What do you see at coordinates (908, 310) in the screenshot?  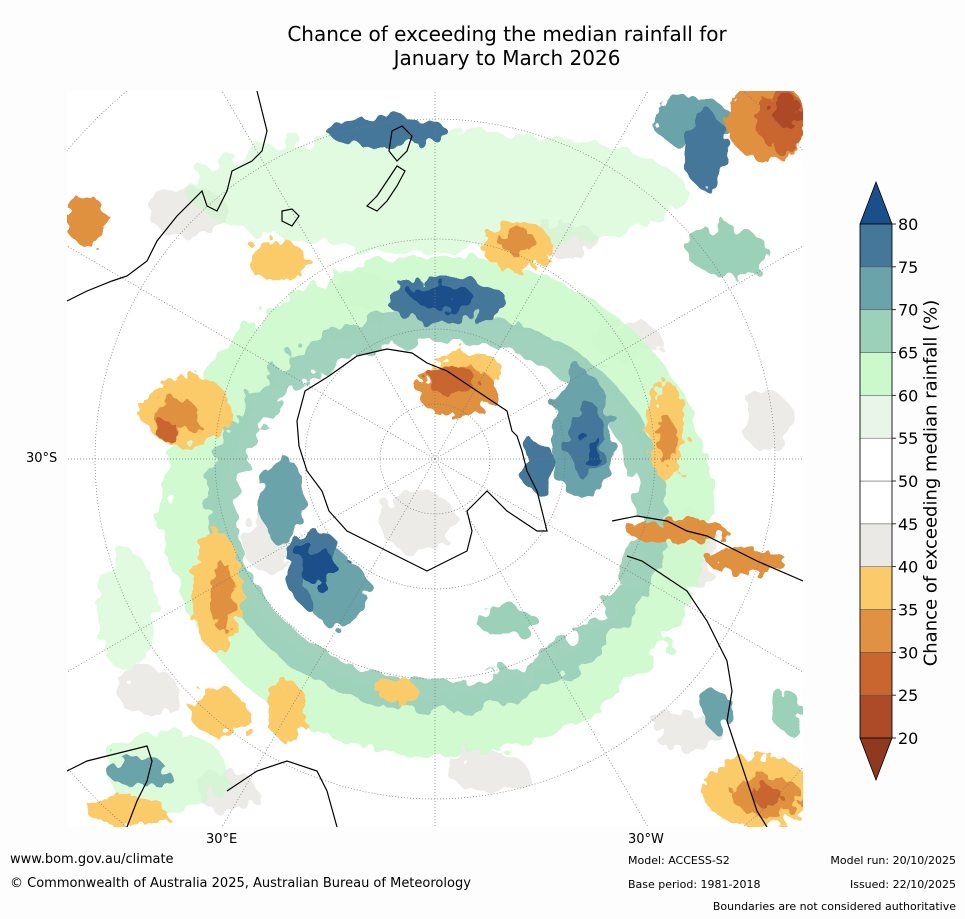 I see `colorbar-tick-label: 70` at bounding box center [908, 310].